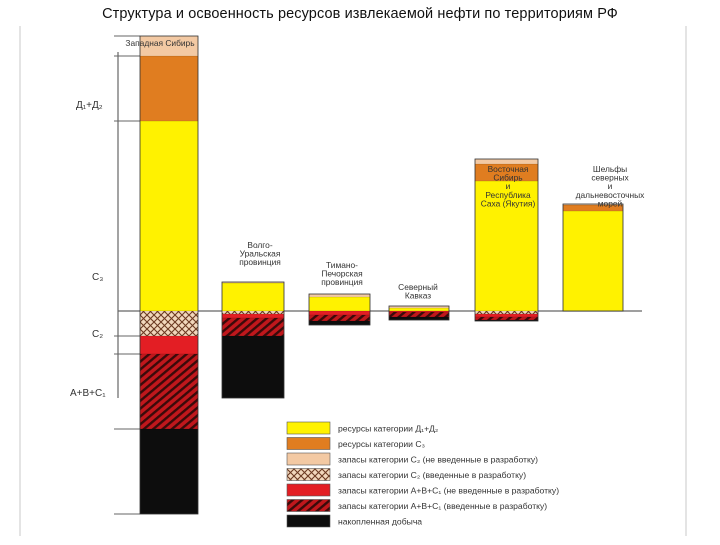  What do you see at coordinates (308, 474) in the screenshot?
I see `legend-swatch-c2_vv` at bounding box center [308, 474].